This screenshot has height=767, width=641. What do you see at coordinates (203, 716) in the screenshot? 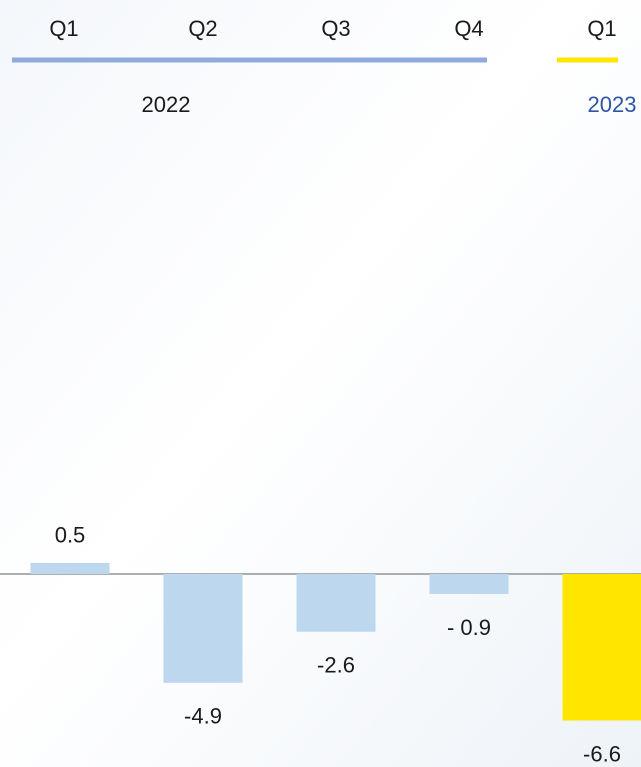
I see `value-label: -4.9` at bounding box center [203, 716].